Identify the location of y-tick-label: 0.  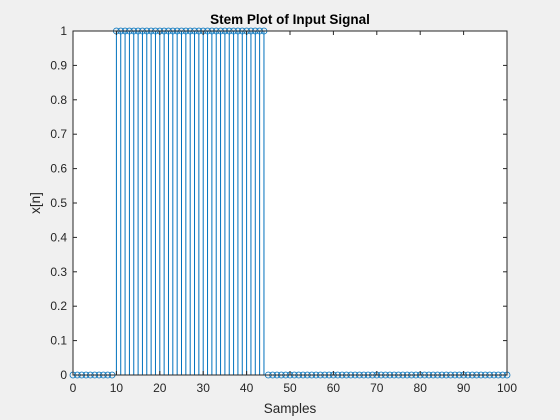
(63, 375).